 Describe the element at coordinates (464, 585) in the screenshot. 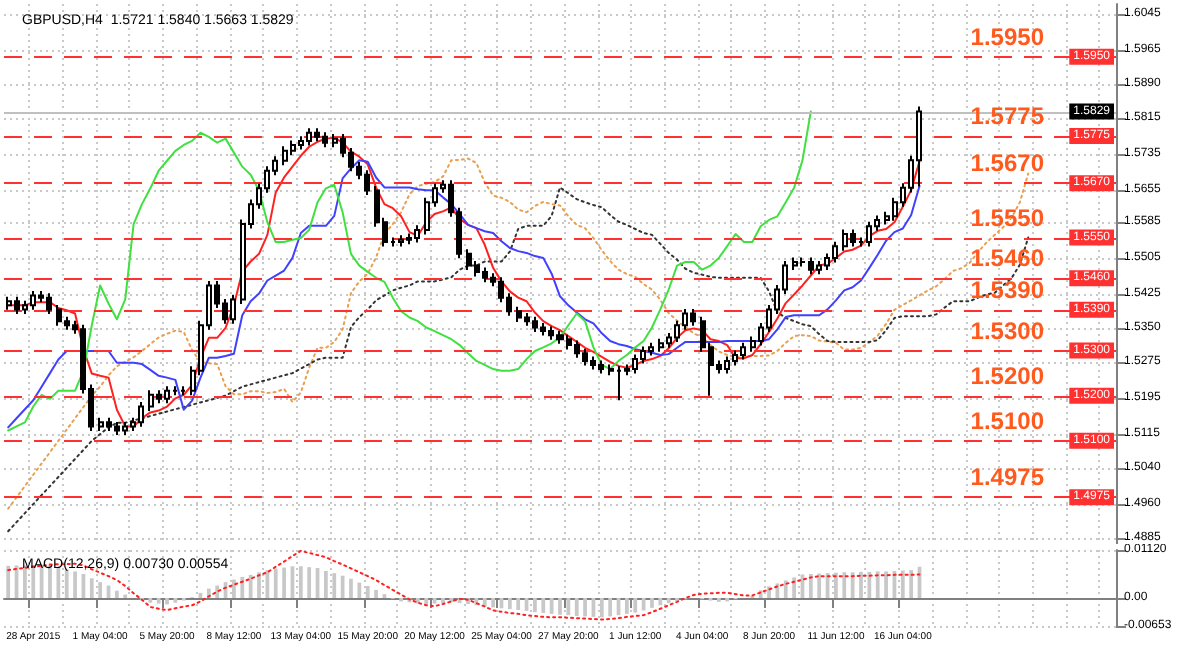

I see `line-series` at that location.